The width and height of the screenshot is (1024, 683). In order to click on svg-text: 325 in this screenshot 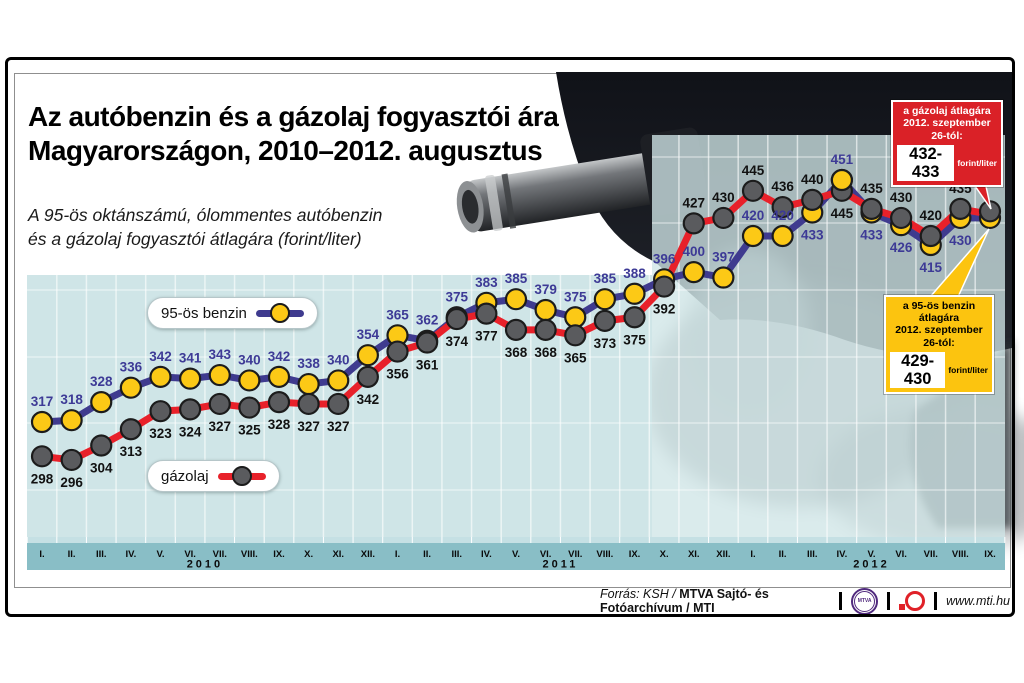, I will do `click(249, 430)`.